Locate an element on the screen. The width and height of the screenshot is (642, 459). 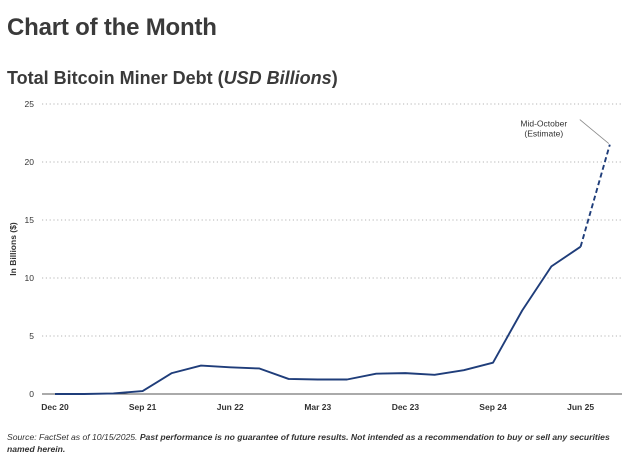
chart-title-unit: USD Billions is located at coordinates (277, 78).